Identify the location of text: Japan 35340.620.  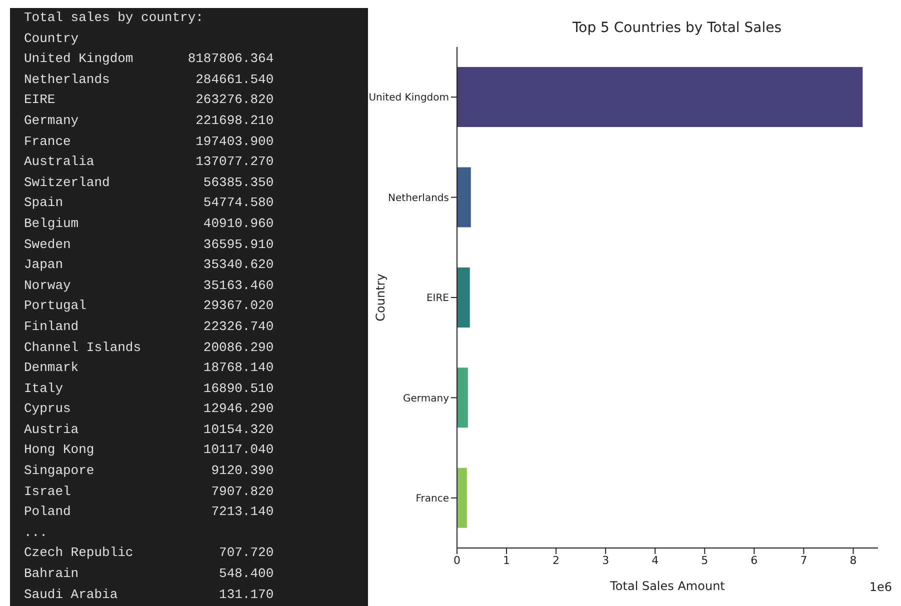
(149, 265).